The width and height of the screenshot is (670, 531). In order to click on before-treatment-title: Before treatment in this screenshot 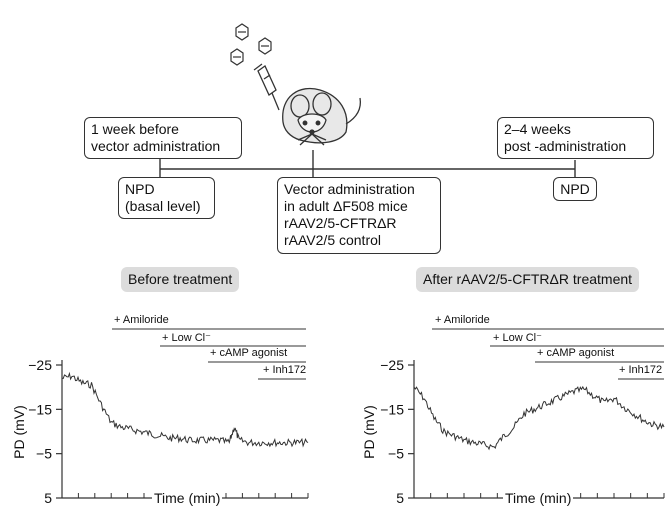, I will do `click(180, 279)`.